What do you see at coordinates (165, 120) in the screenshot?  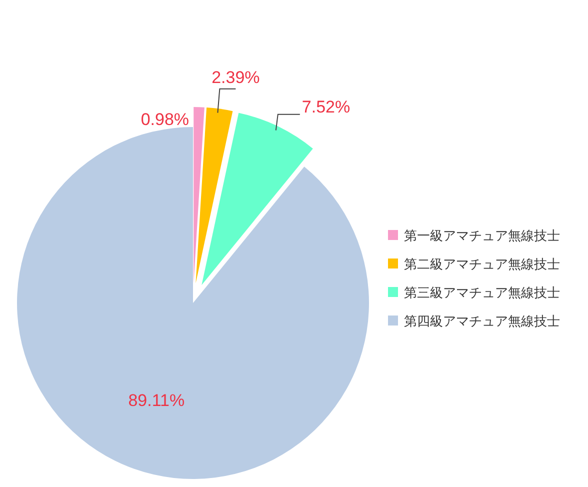 I see `data-label: 0.98%` at bounding box center [165, 120].